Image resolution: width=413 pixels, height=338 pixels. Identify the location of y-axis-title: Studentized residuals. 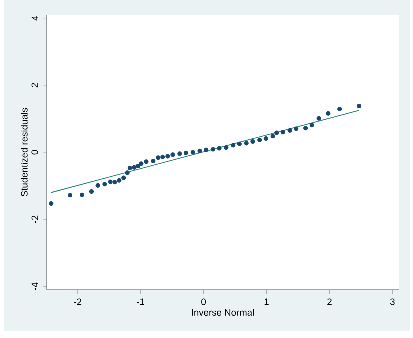
(24, 152).